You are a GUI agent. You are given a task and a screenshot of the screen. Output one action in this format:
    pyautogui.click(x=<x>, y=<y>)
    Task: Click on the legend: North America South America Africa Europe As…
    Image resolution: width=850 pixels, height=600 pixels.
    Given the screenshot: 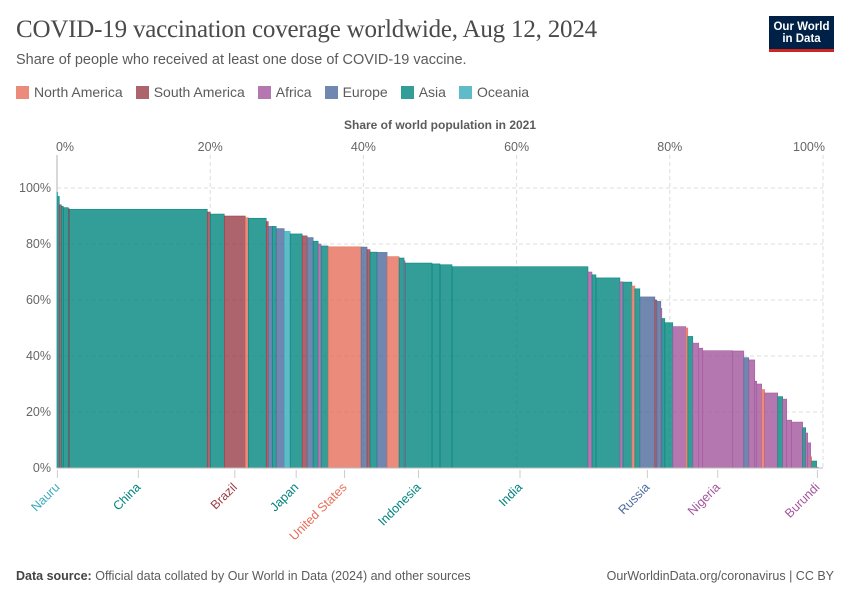 What is the action you would take?
    pyautogui.click(x=272, y=92)
    